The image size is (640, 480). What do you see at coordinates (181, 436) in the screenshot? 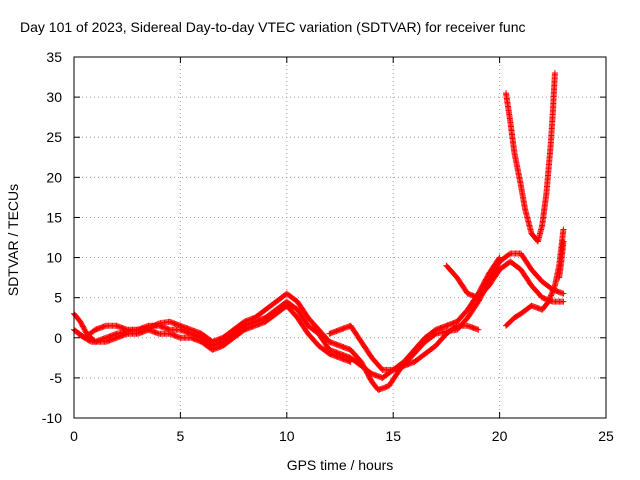
I see `x-tick-label: 5` at bounding box center [181, 436].